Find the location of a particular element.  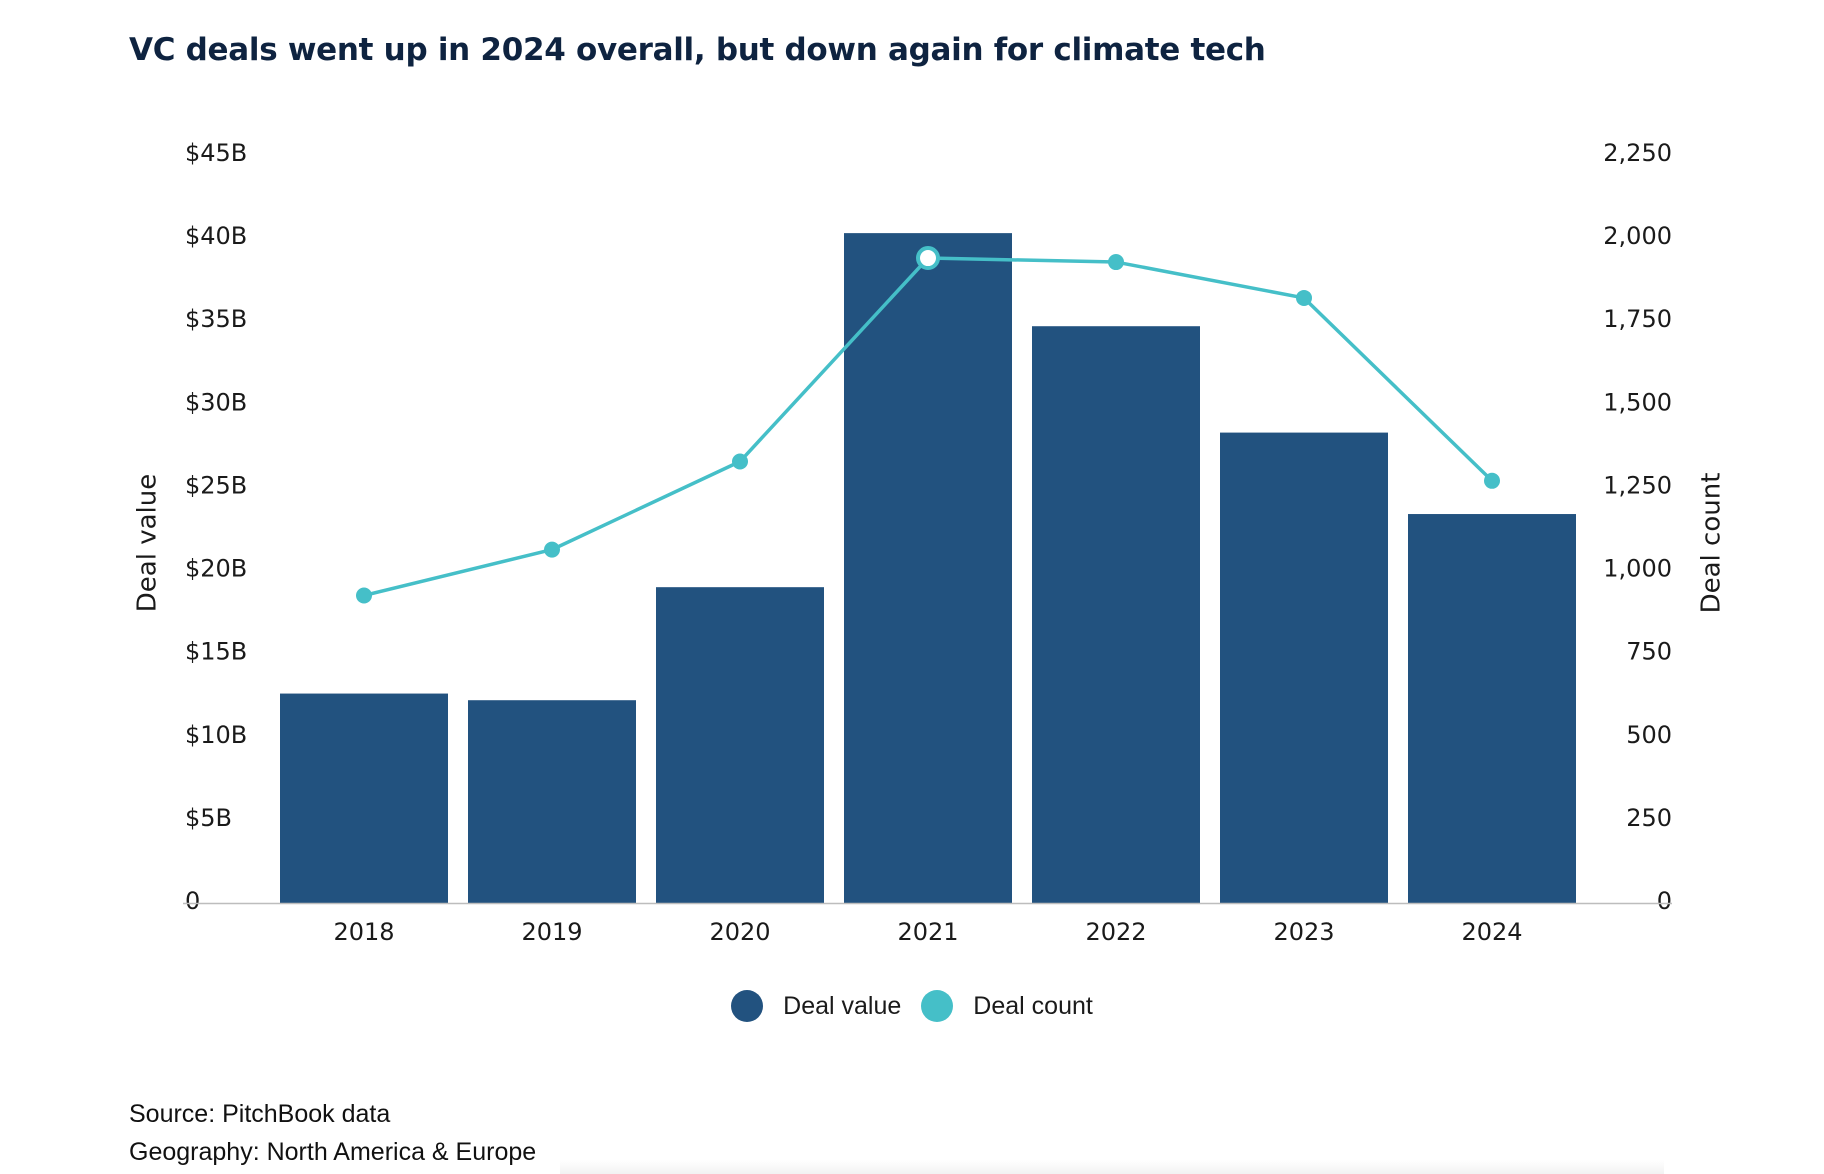

y-right-tick-label: 1,250 is located at coordinates (1637, 485).